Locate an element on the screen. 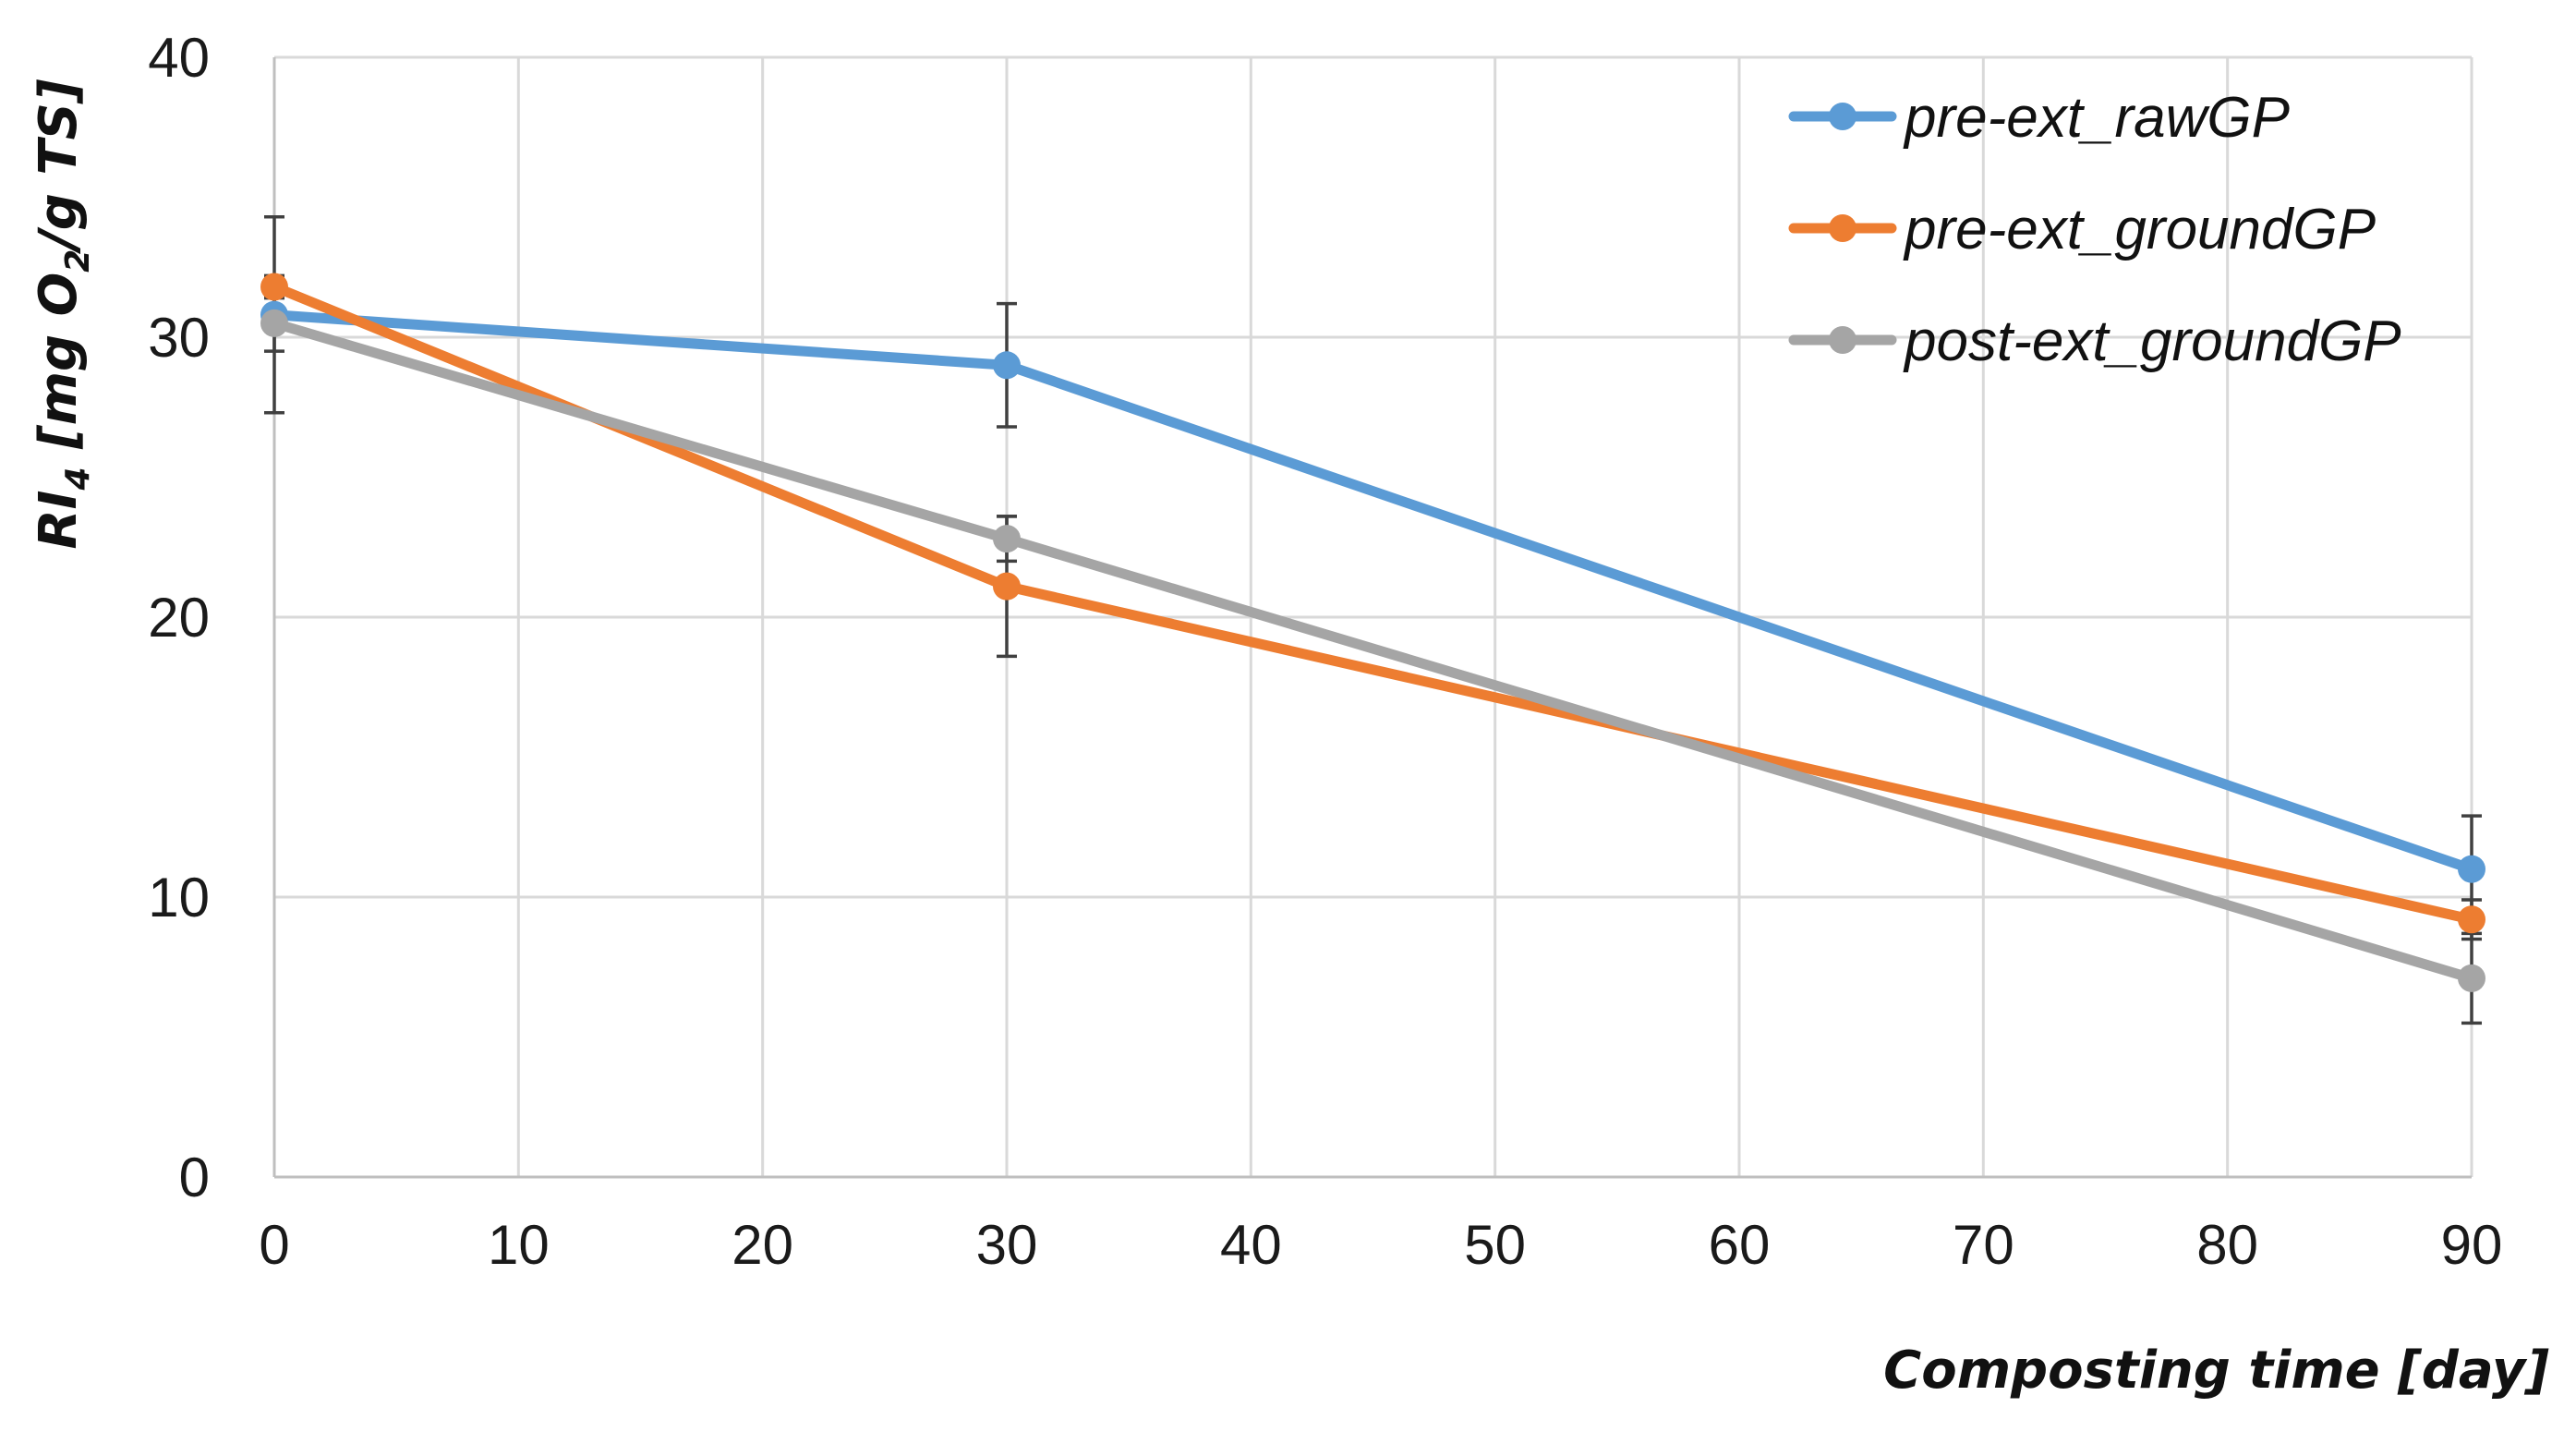 The image size is (2576, 1444). x-tick-label-10: 10 is located at coordinates (519, 1245).